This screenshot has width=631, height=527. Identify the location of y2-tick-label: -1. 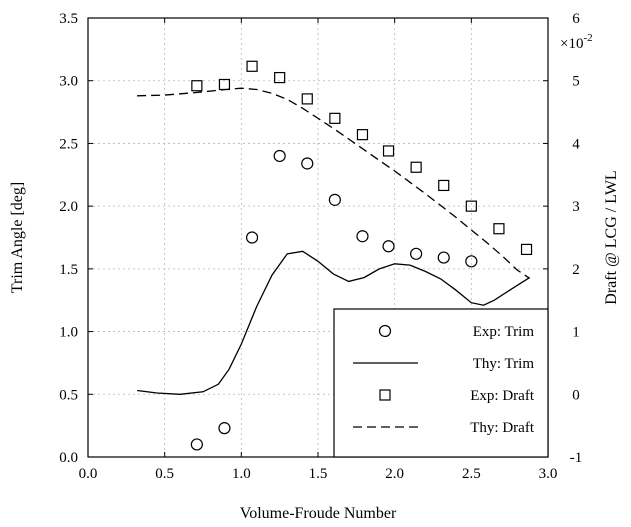
(576, 458).